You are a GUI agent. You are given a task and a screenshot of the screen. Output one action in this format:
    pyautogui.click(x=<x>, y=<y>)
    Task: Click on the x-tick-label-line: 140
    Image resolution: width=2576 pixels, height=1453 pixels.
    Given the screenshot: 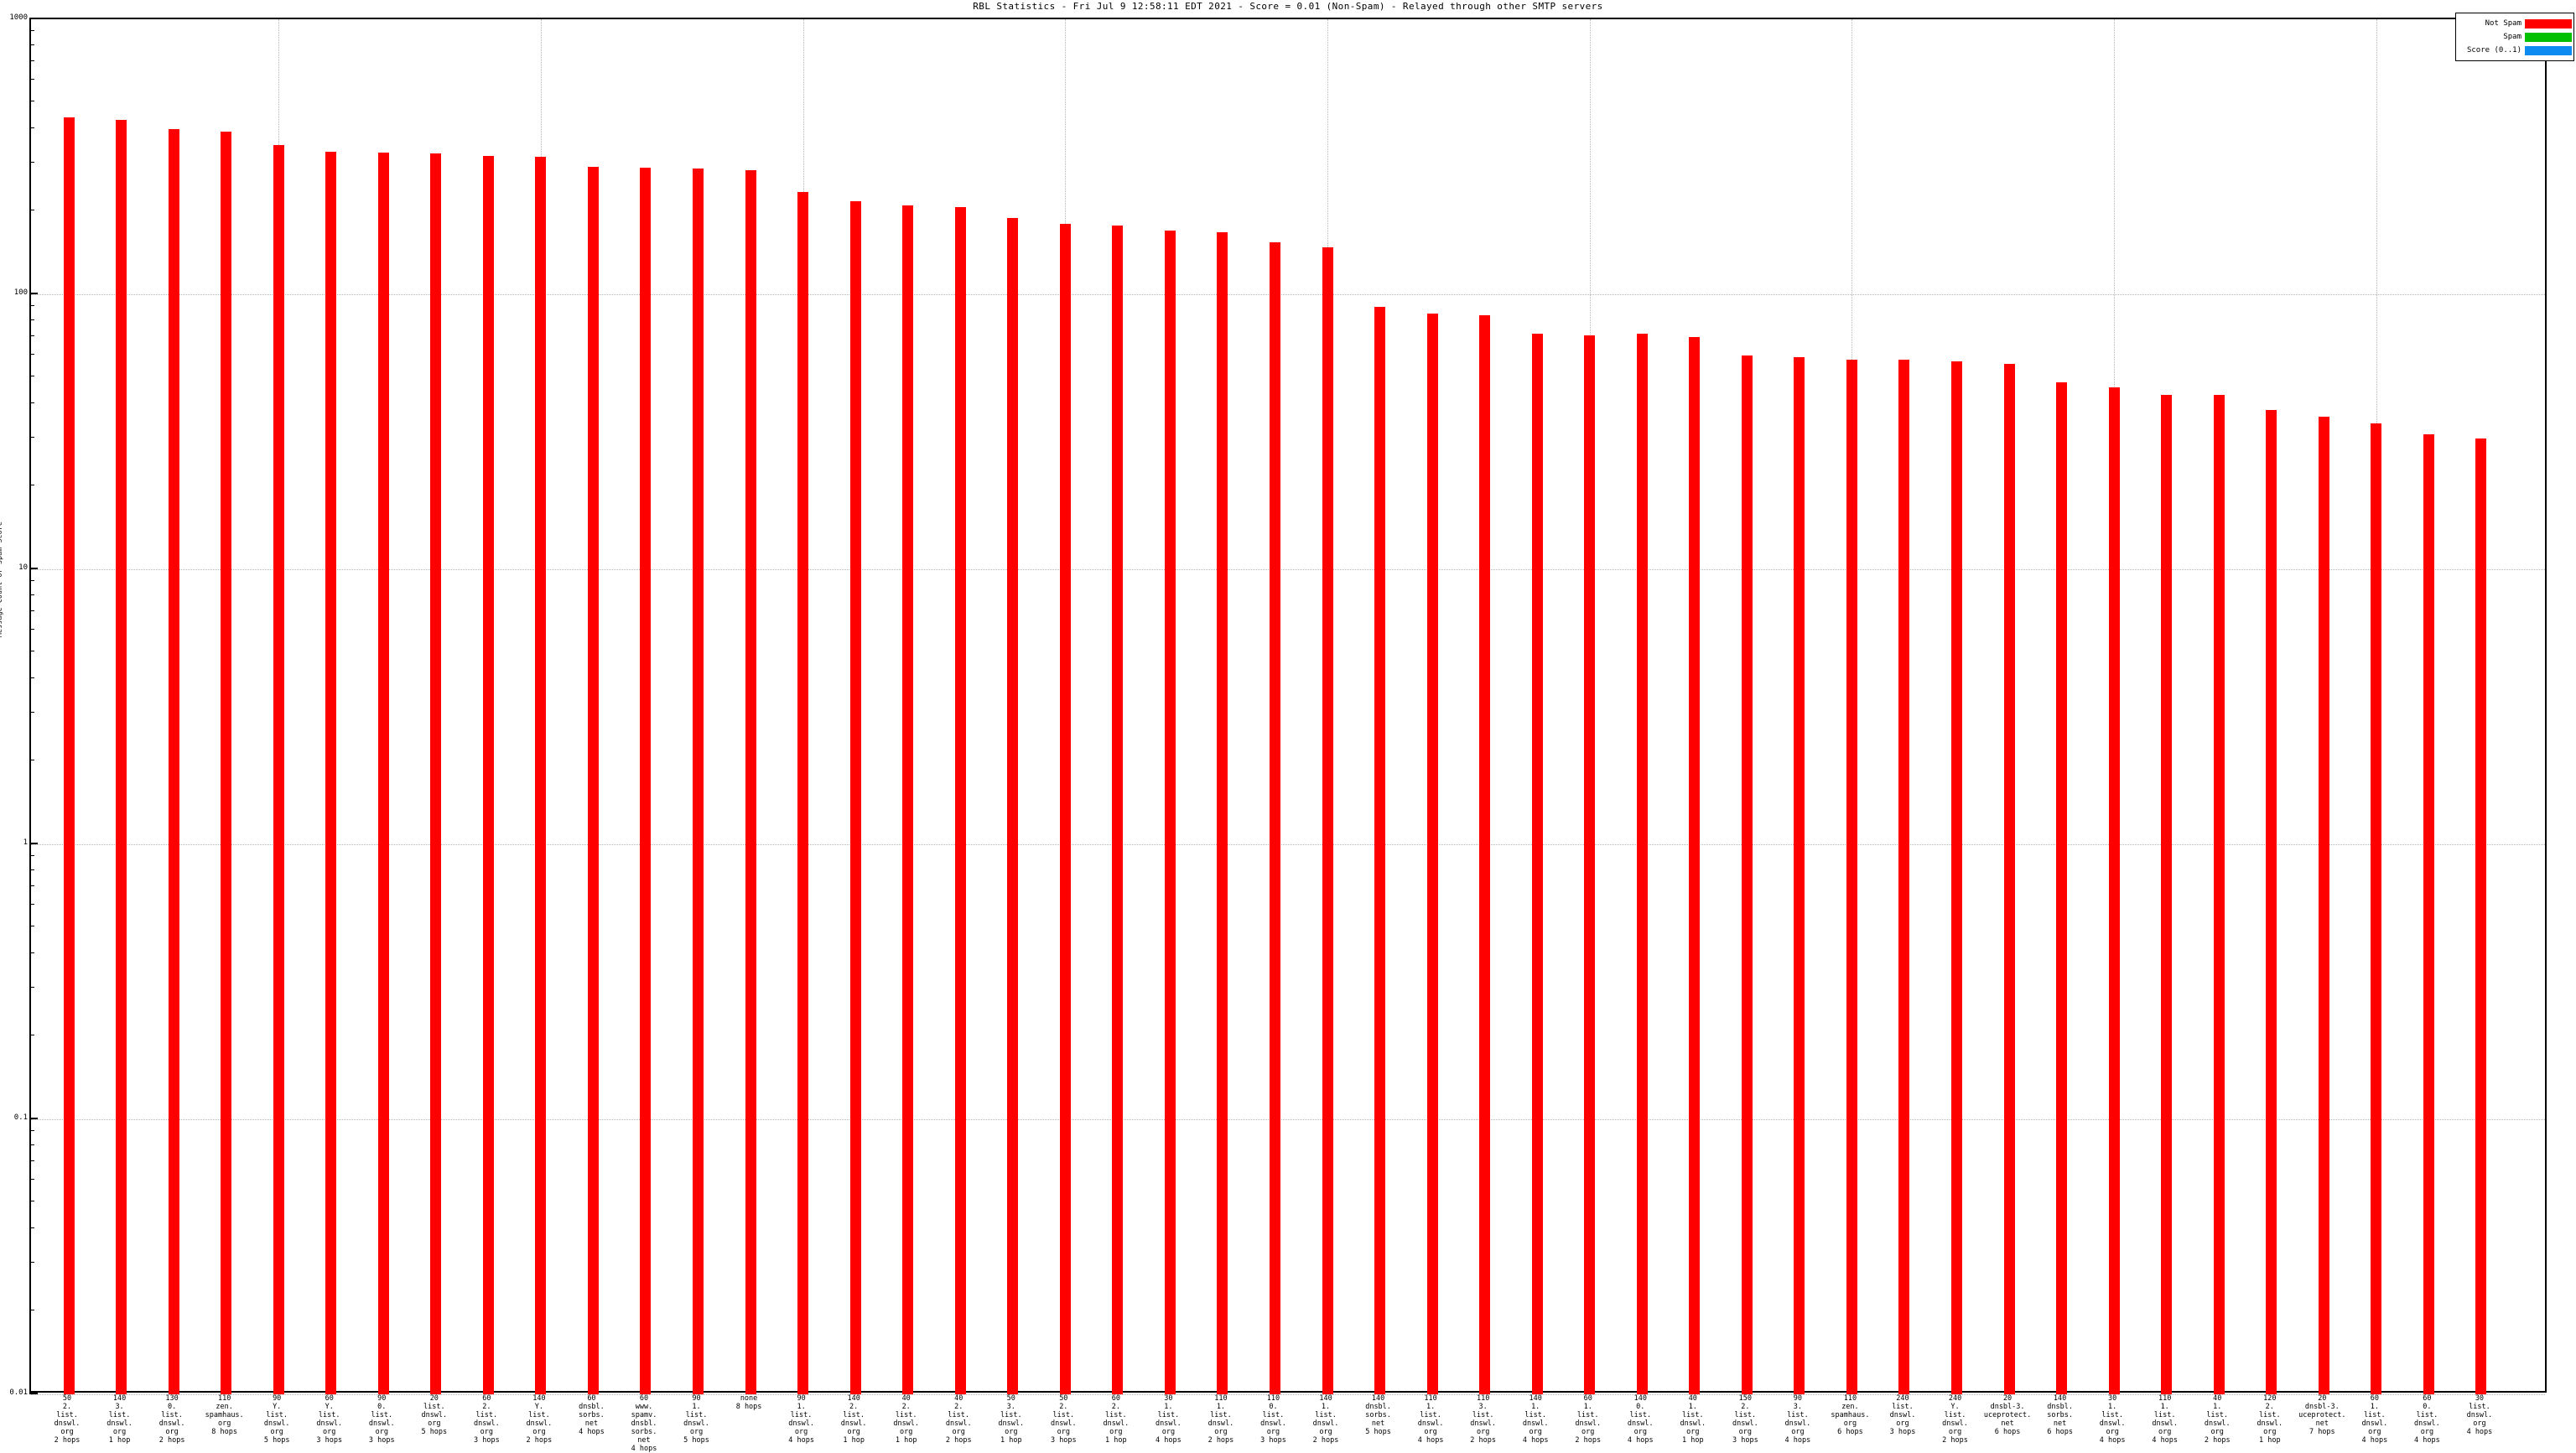 What is the action you would take?
    pyautogui.click(x=1535, y=1398)
    